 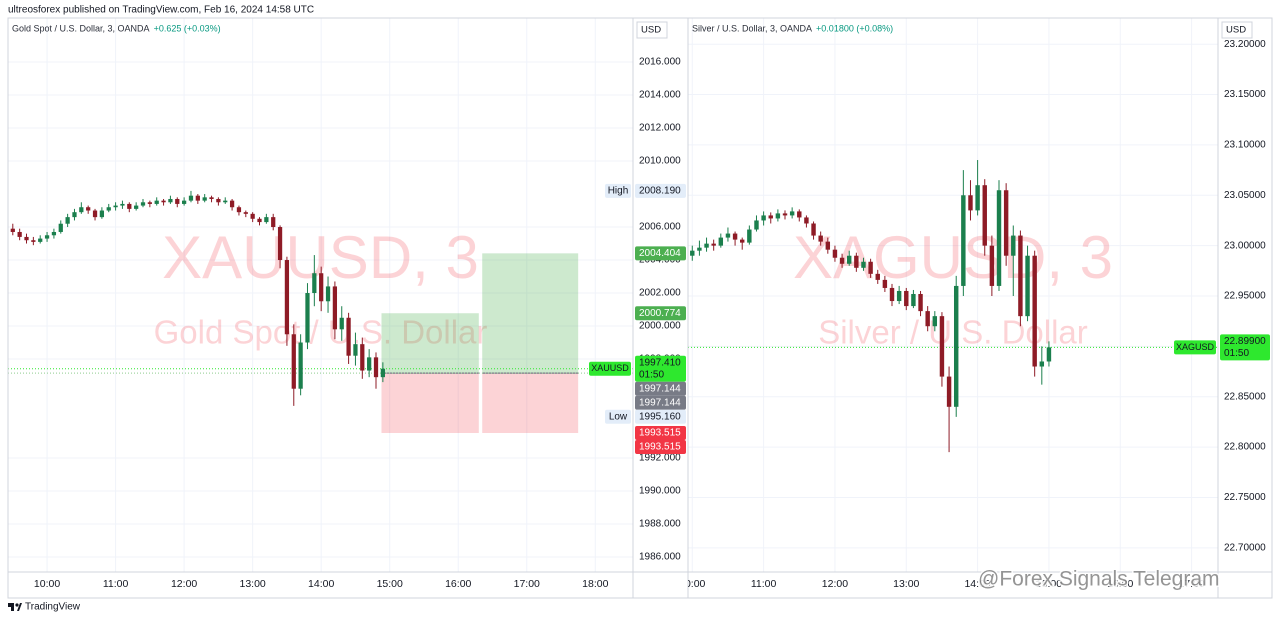 I want to click on price-tag-label: 2008.190, so click(x=660, y=191).